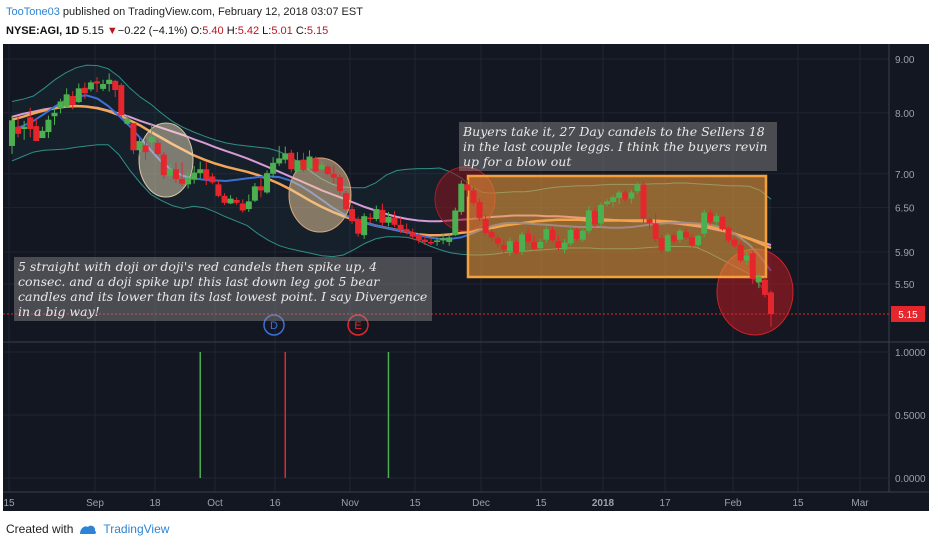 Image resolution: width=932 pixels, height=550 pixels. What do you see at coordinates (40, 529) in the screenshot?
I see `created-with-label: Created with` at bounding box center [40, 529].